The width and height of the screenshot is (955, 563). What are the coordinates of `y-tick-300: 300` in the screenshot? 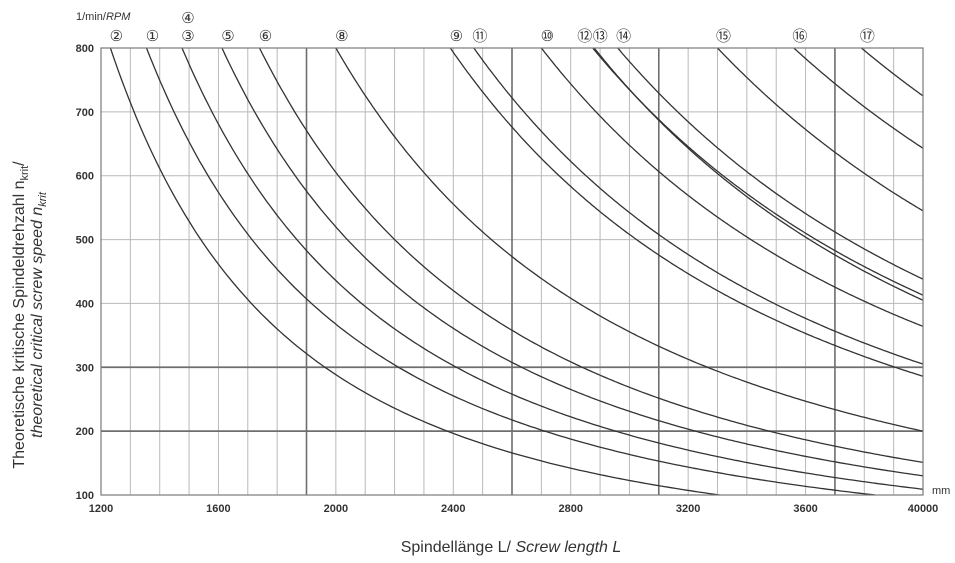 It's located at (85, 368).